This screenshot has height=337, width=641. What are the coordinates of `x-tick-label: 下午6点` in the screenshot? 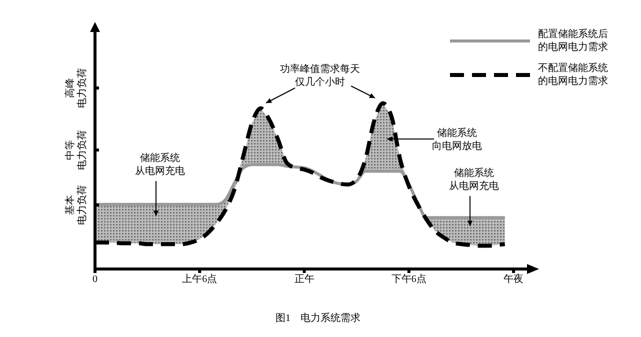 It's located at (408, 279).